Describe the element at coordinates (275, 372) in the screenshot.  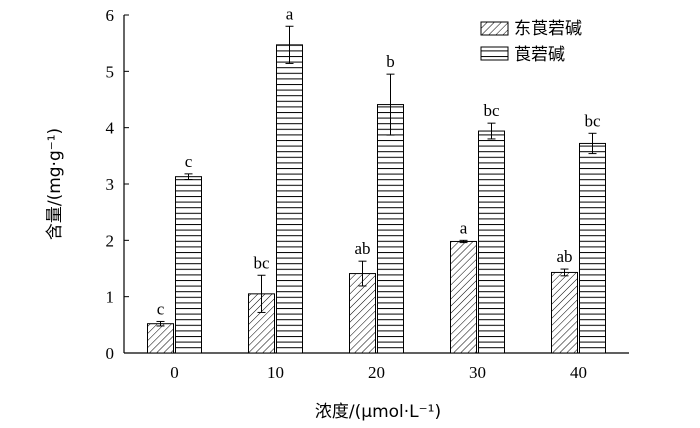
I see `x-tick-label: 10` at that location.